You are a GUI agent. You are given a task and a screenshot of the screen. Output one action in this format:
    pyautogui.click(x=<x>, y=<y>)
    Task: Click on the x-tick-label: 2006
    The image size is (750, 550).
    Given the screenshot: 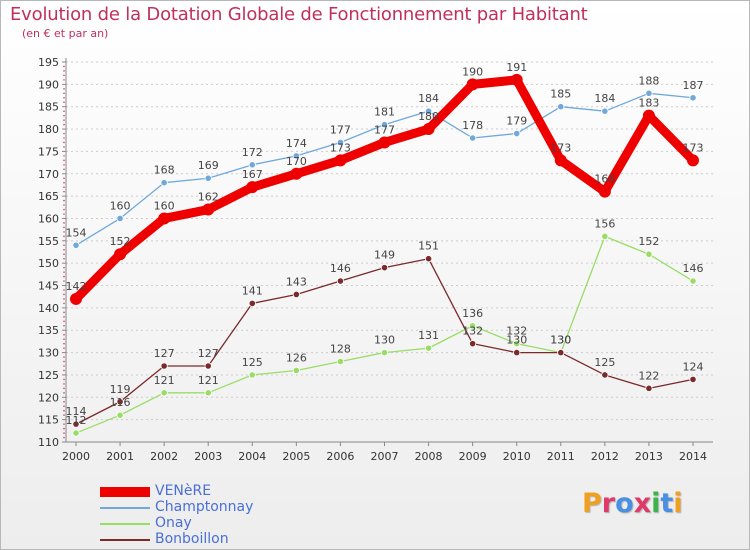 What is the action you would take?
    pyautogui.click(x=340, y=456)
    